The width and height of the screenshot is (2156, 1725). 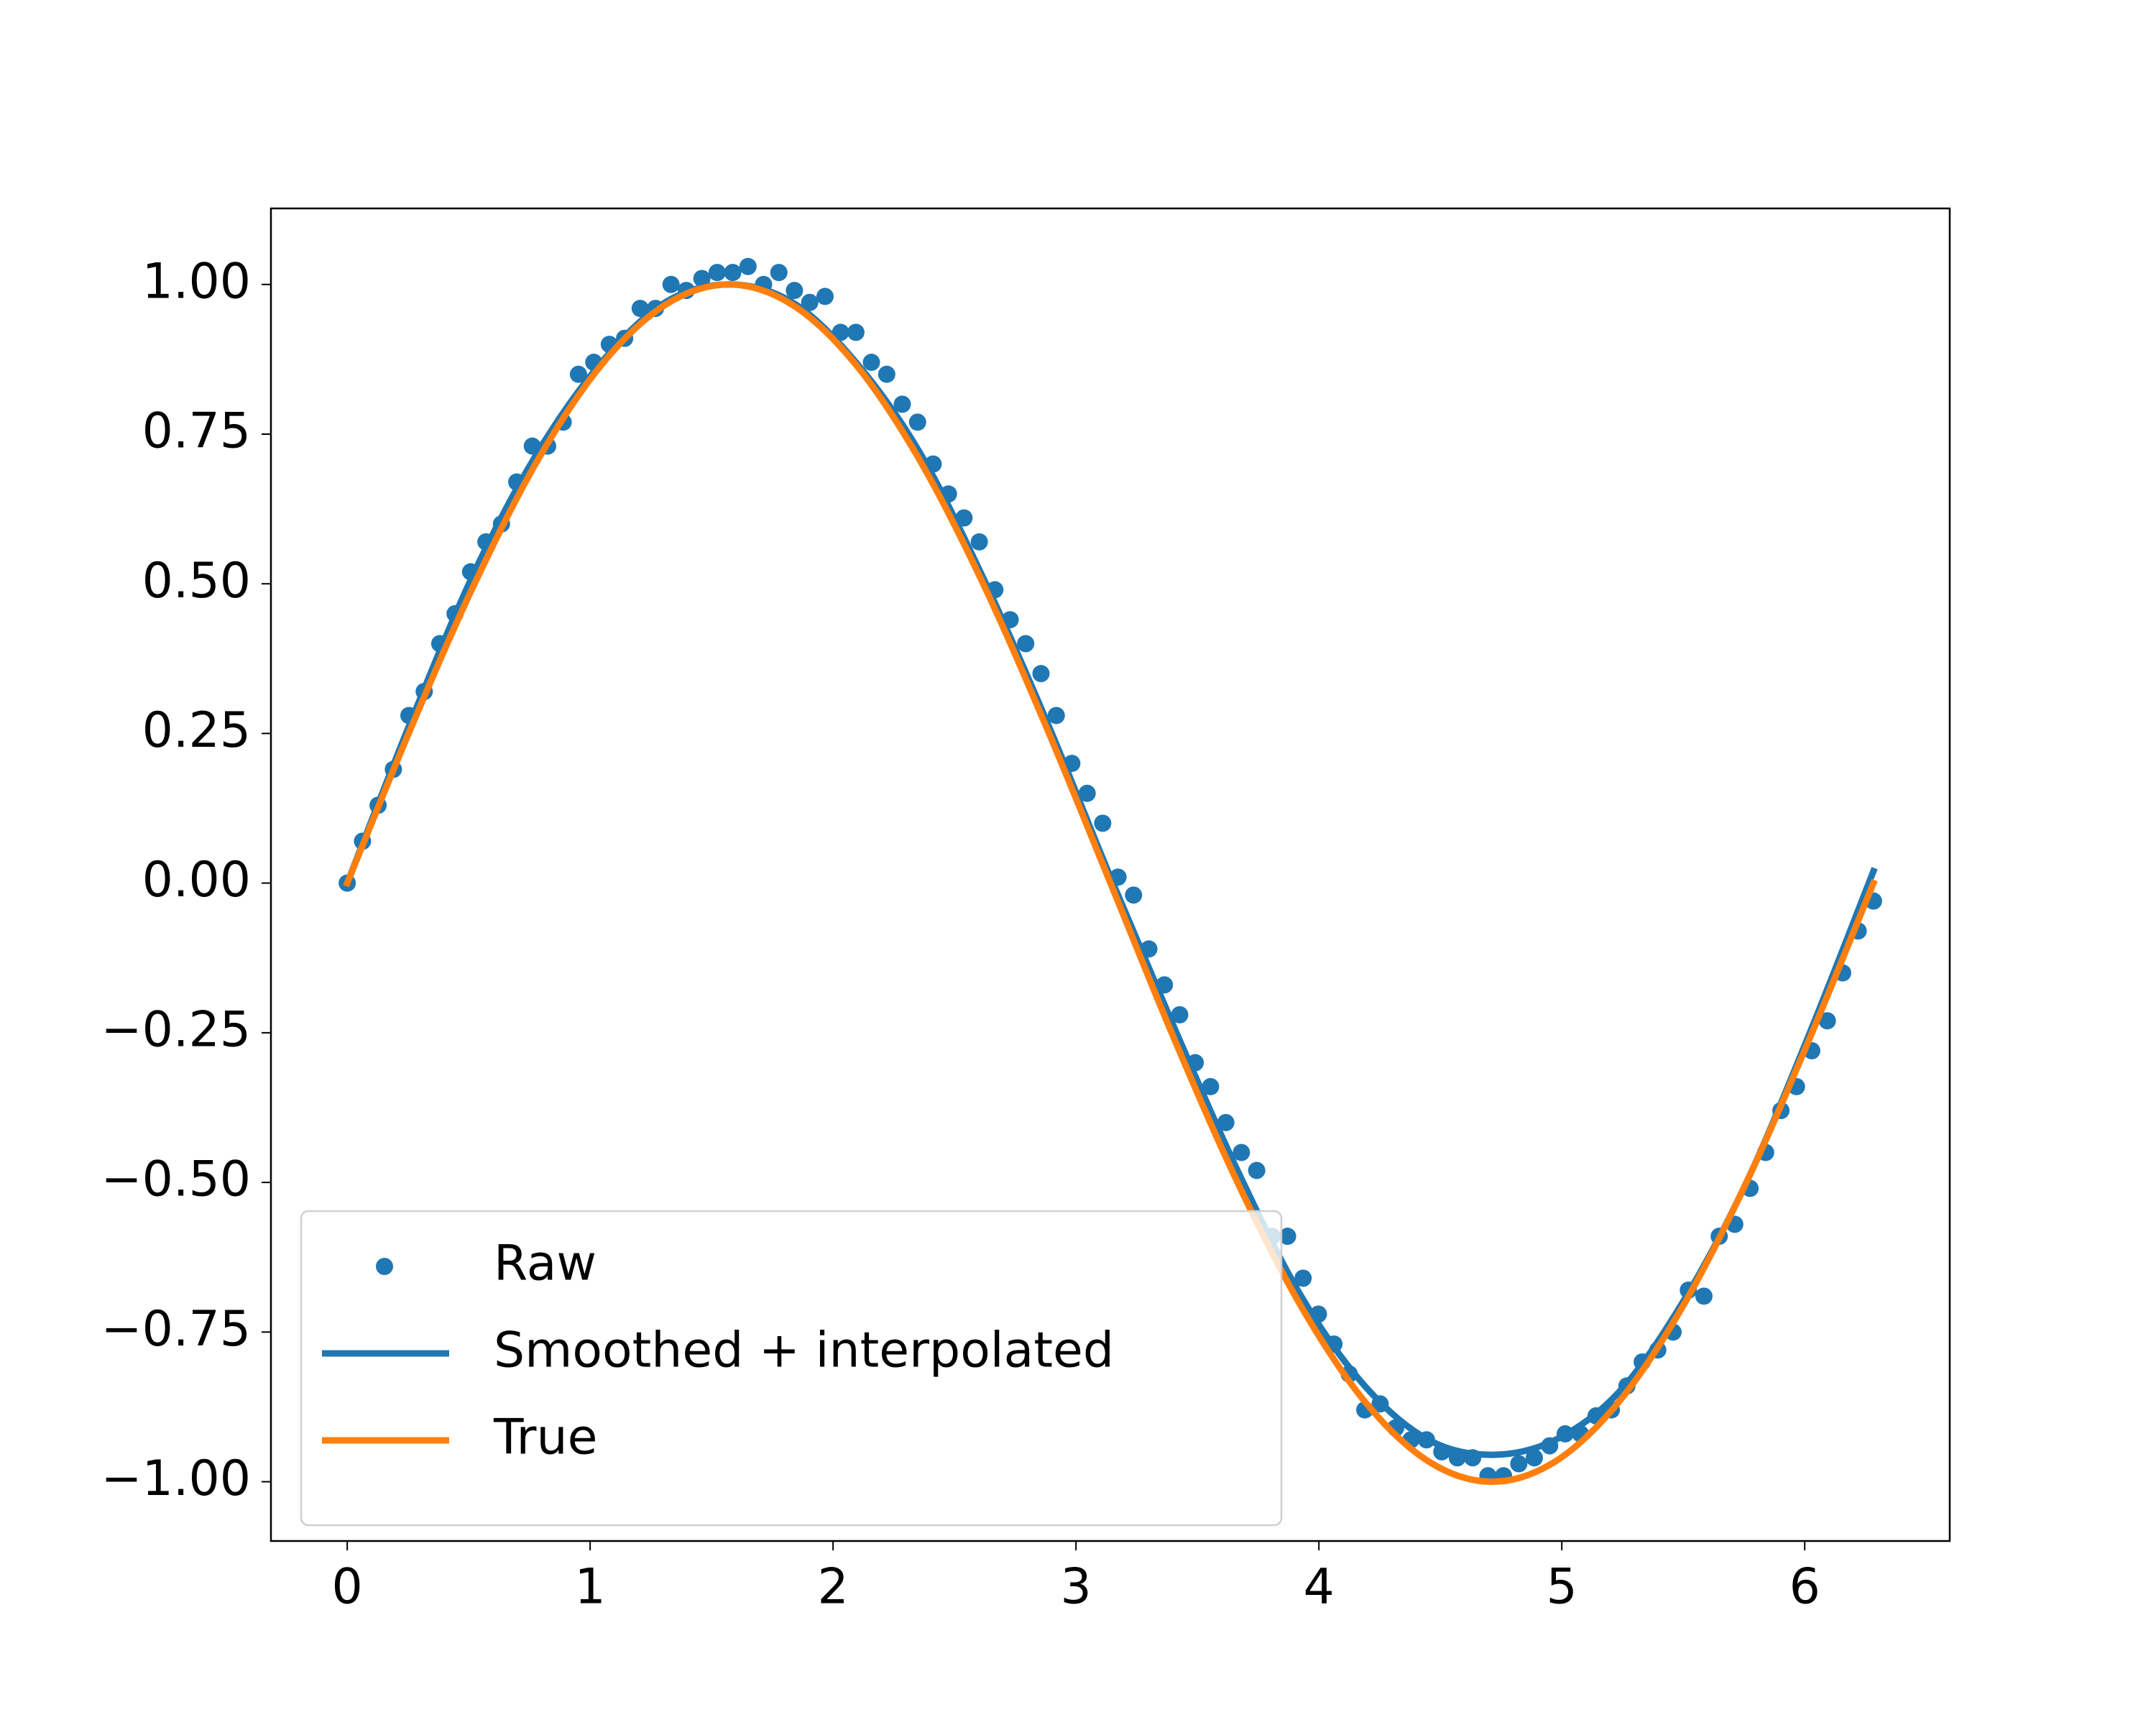 I want to click on y-tick-label: 0.25, so click(x=196, y=730).